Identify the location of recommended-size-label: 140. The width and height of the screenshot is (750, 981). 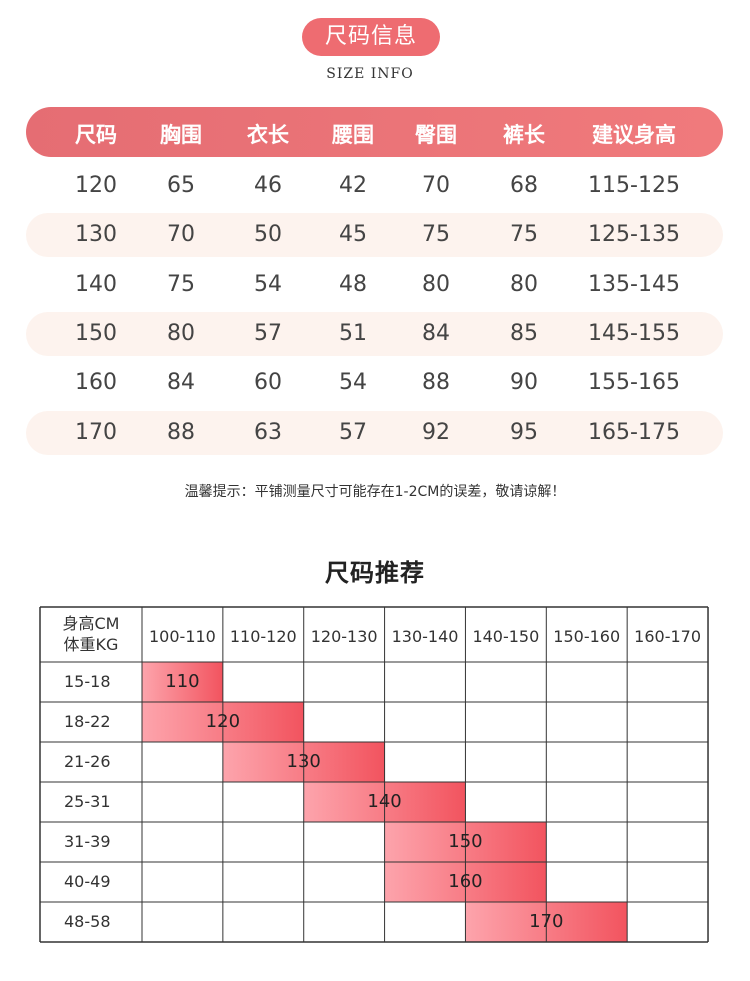
(384, 801).